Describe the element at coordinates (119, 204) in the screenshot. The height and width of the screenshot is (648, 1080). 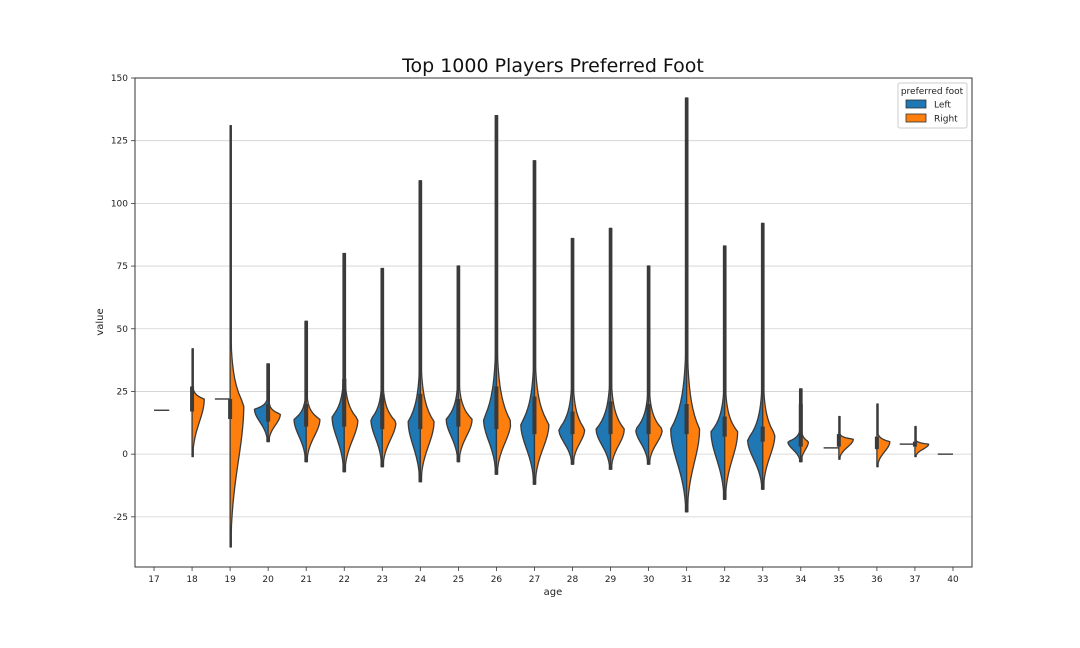
I see `y-tick-label: 100` at that location.